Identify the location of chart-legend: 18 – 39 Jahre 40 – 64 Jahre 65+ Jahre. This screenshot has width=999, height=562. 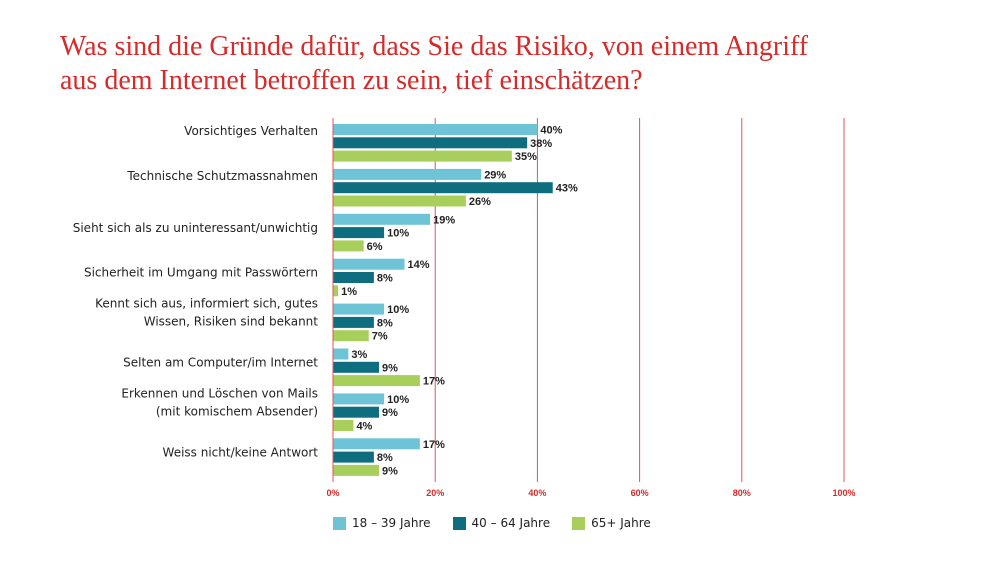
(492, 523).